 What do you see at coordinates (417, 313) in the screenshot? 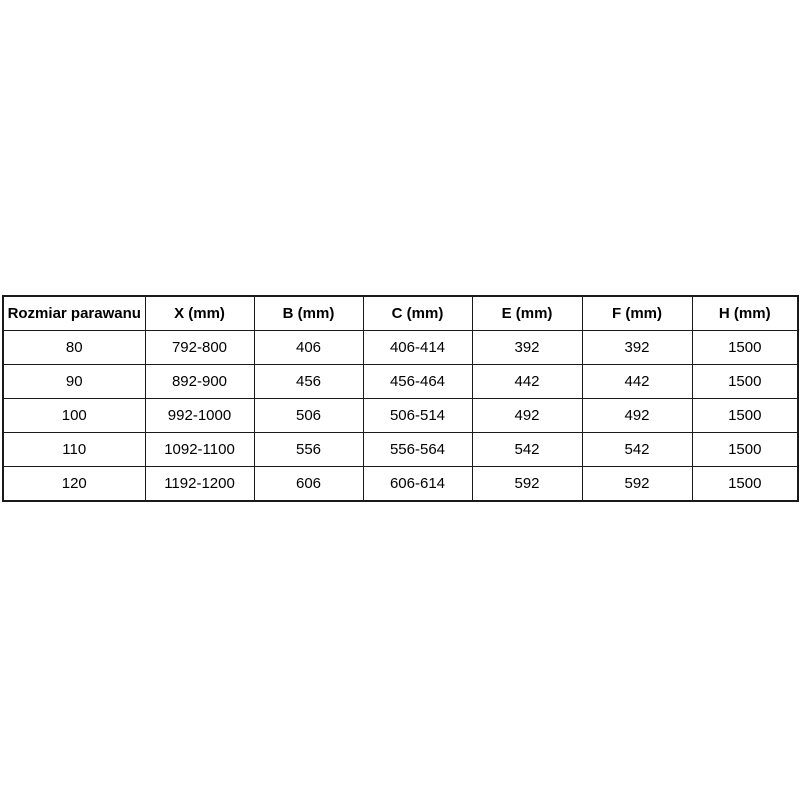
I see `header-c-mm: C (mm)` at bounding box center [417, 313].